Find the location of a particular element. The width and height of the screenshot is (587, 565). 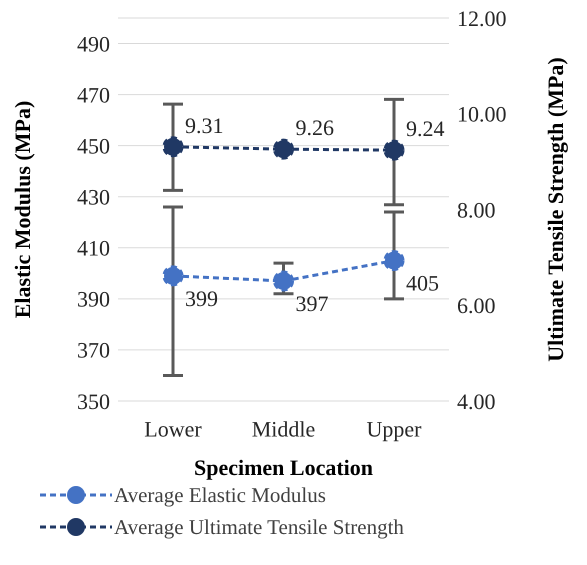

y2-tick-label: 6.00 is located at coordinates (476, 305).